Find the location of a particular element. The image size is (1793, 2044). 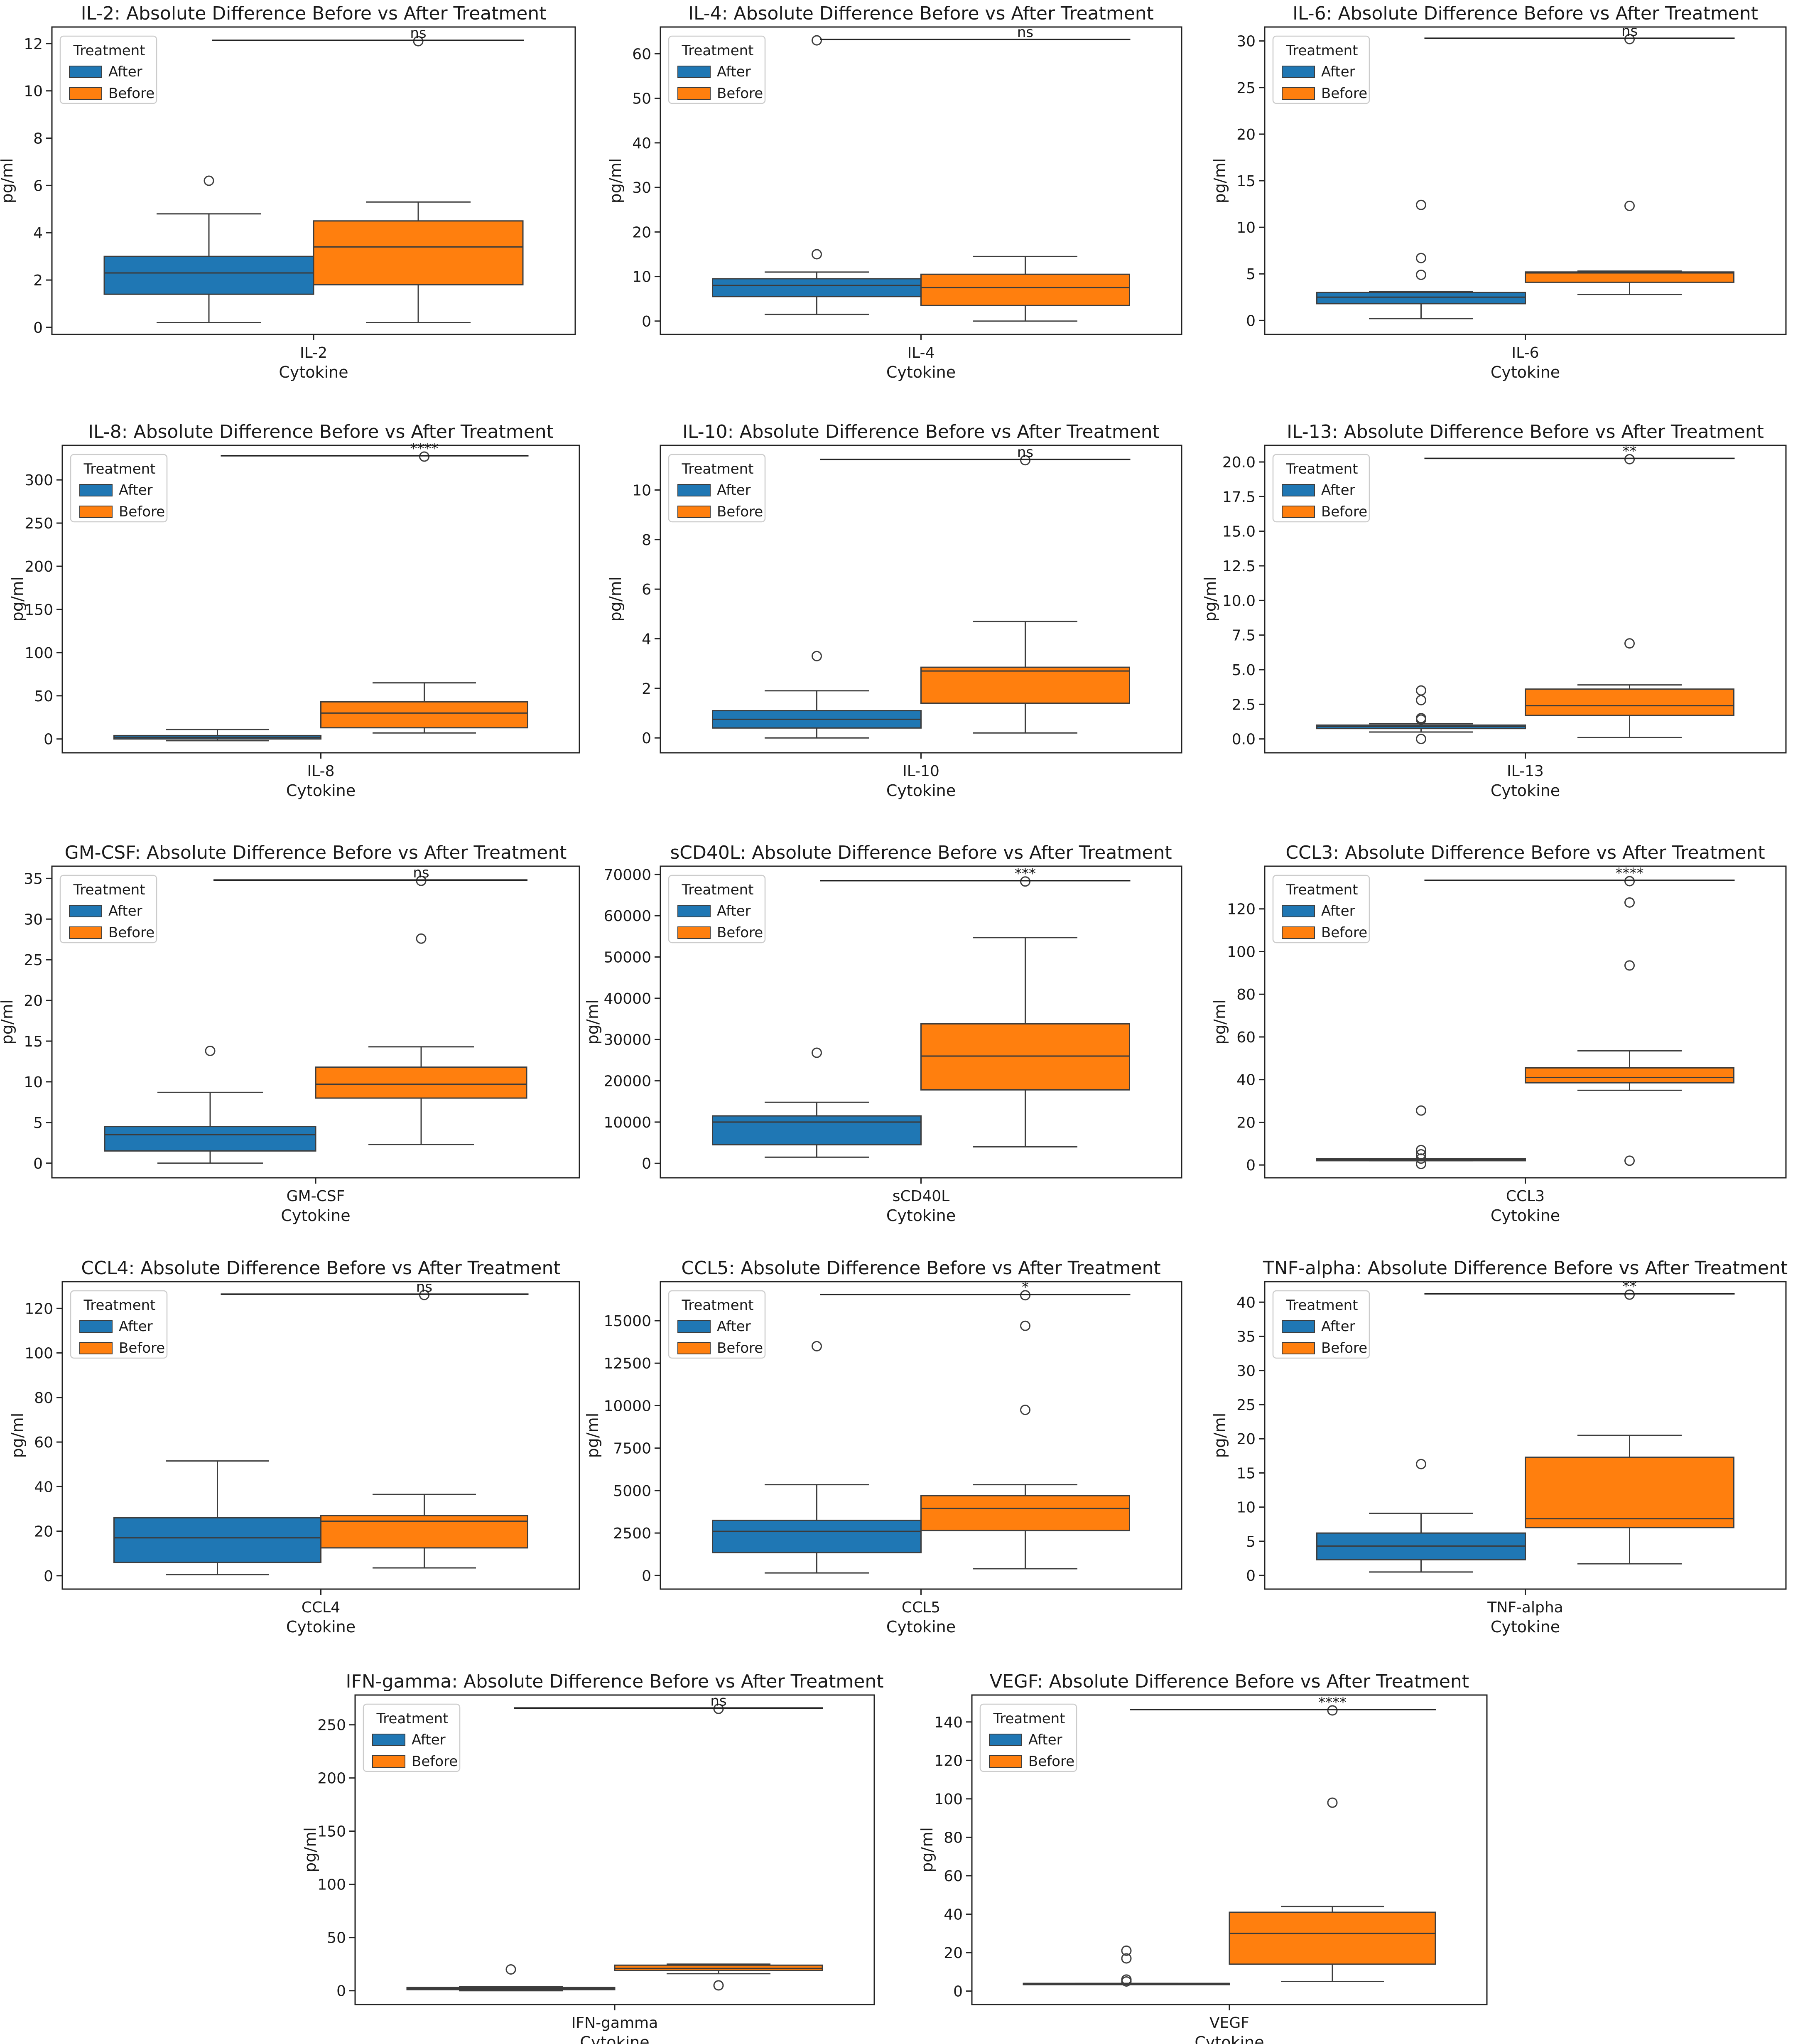

y-tick-label: 35 is located at coordinates (33, 879).